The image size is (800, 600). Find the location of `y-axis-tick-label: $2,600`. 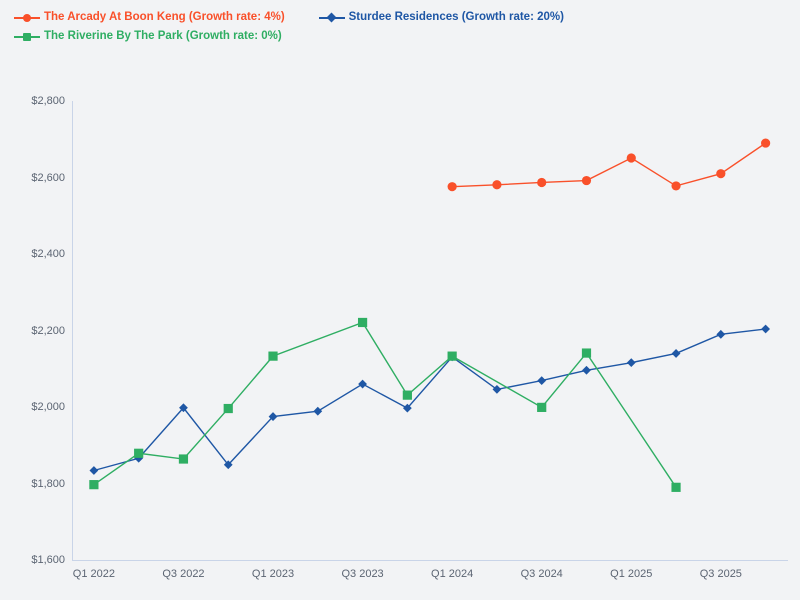

y-axis-tick-label: $2,600 is located at coordinates (48, 177).